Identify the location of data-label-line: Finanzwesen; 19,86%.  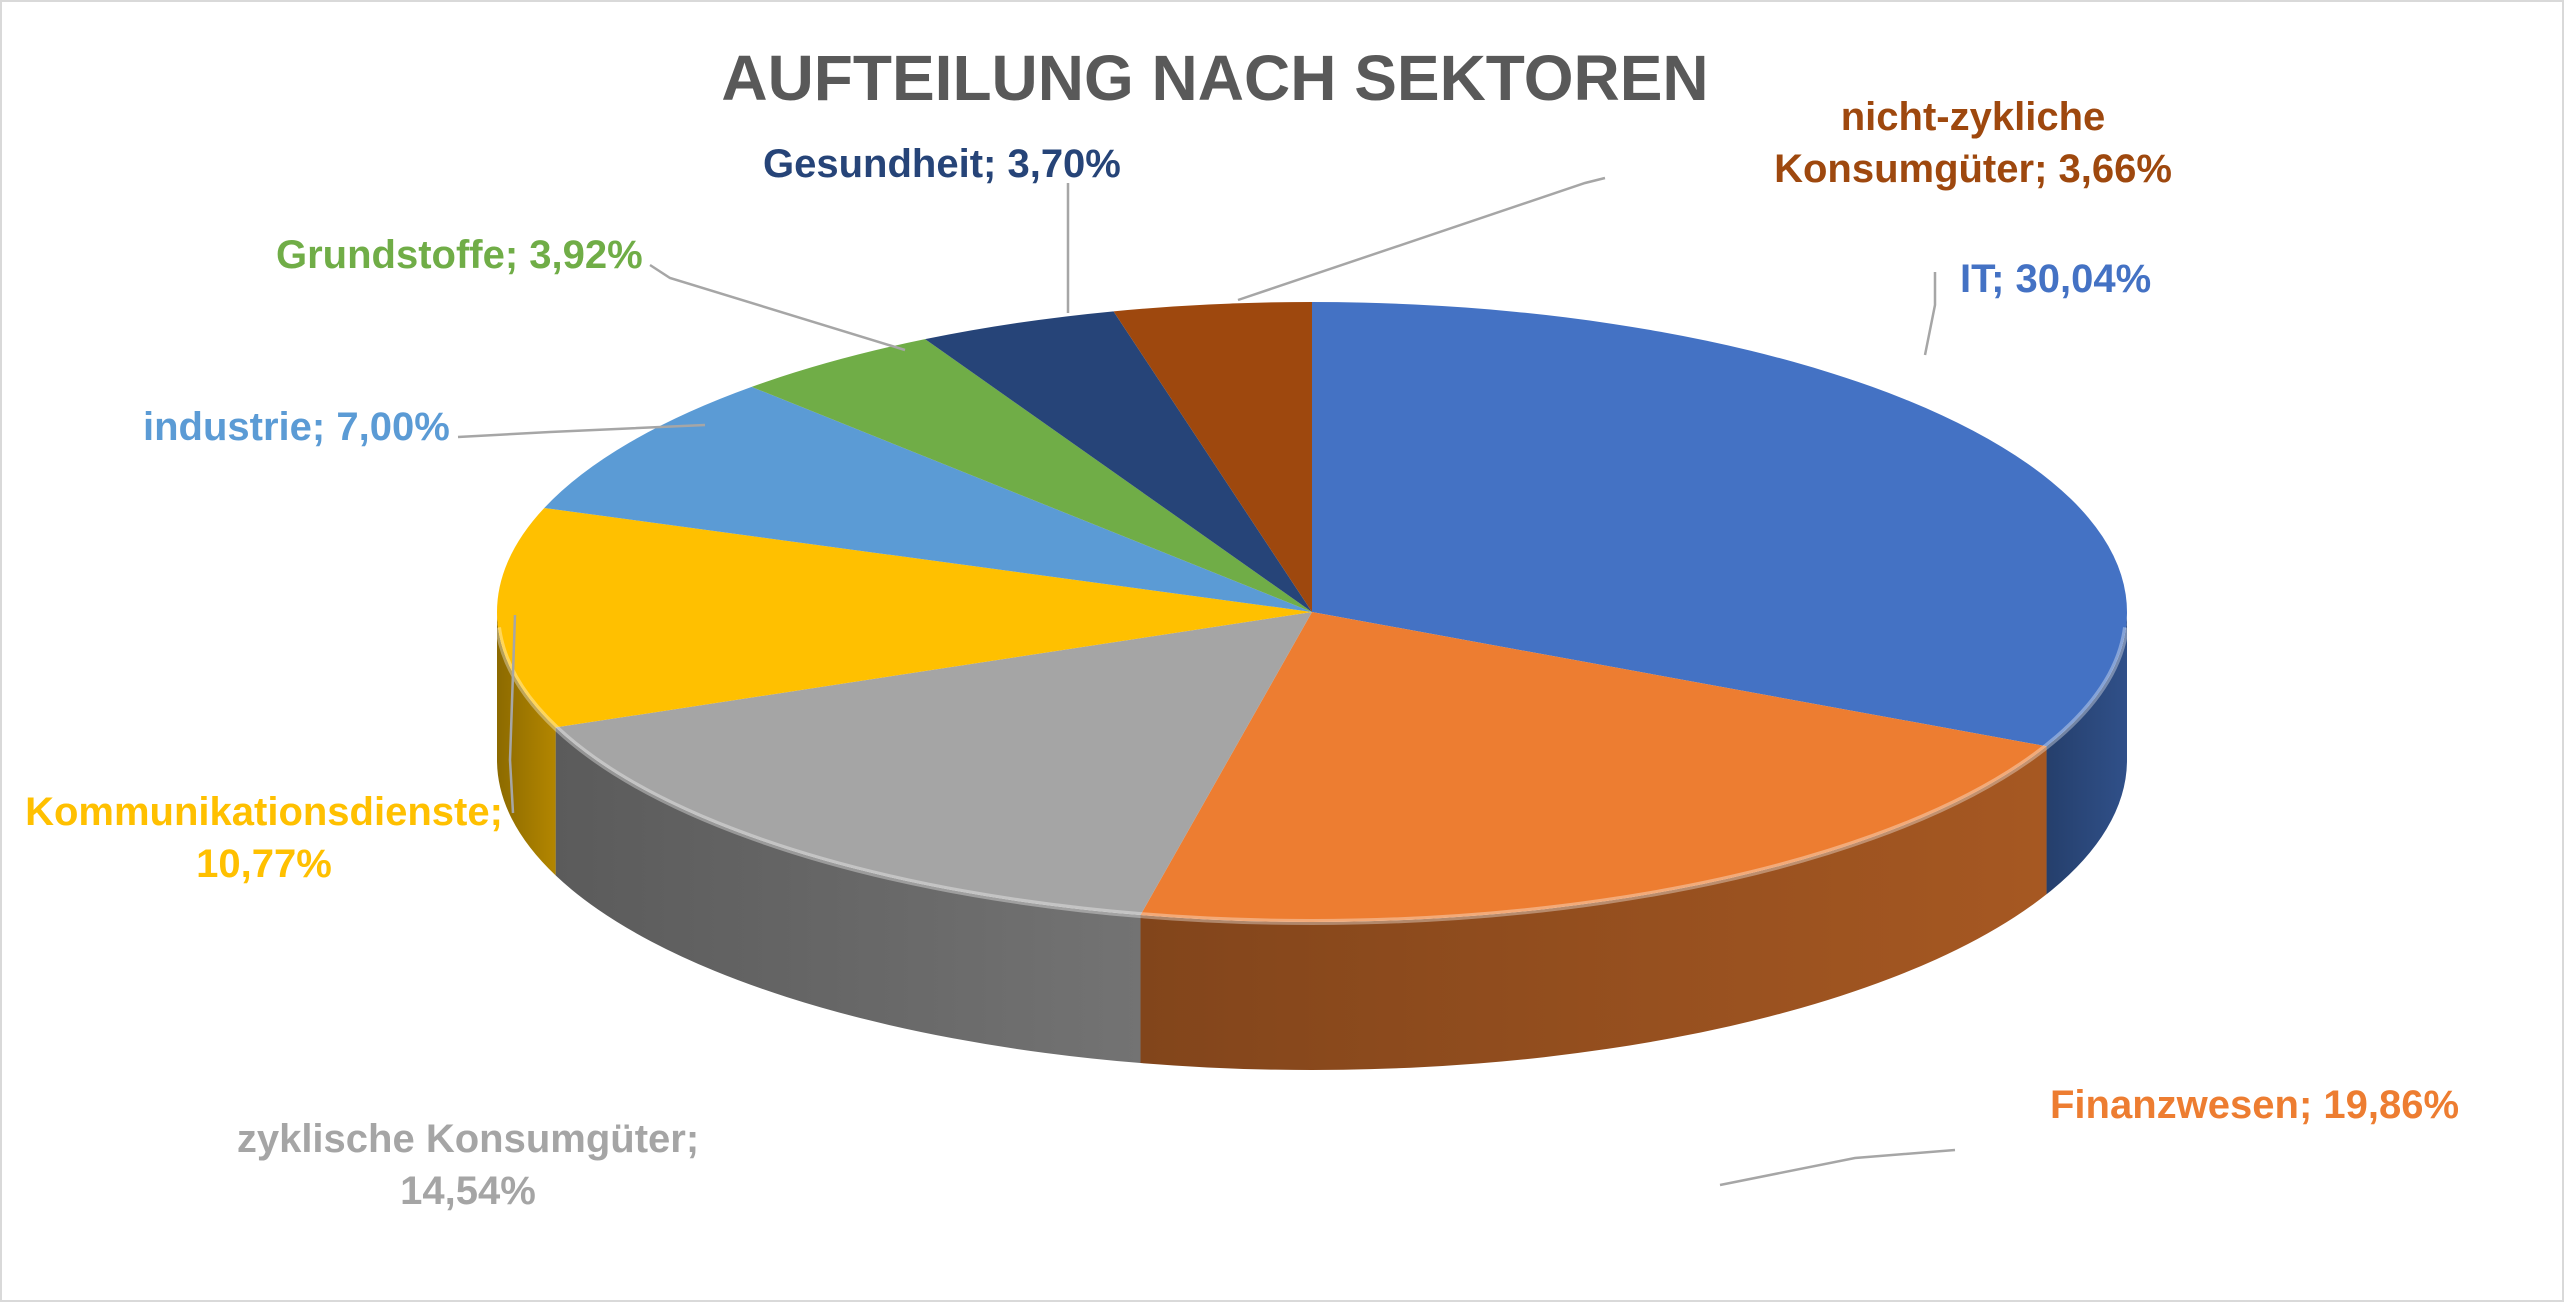
(2254, 1105).